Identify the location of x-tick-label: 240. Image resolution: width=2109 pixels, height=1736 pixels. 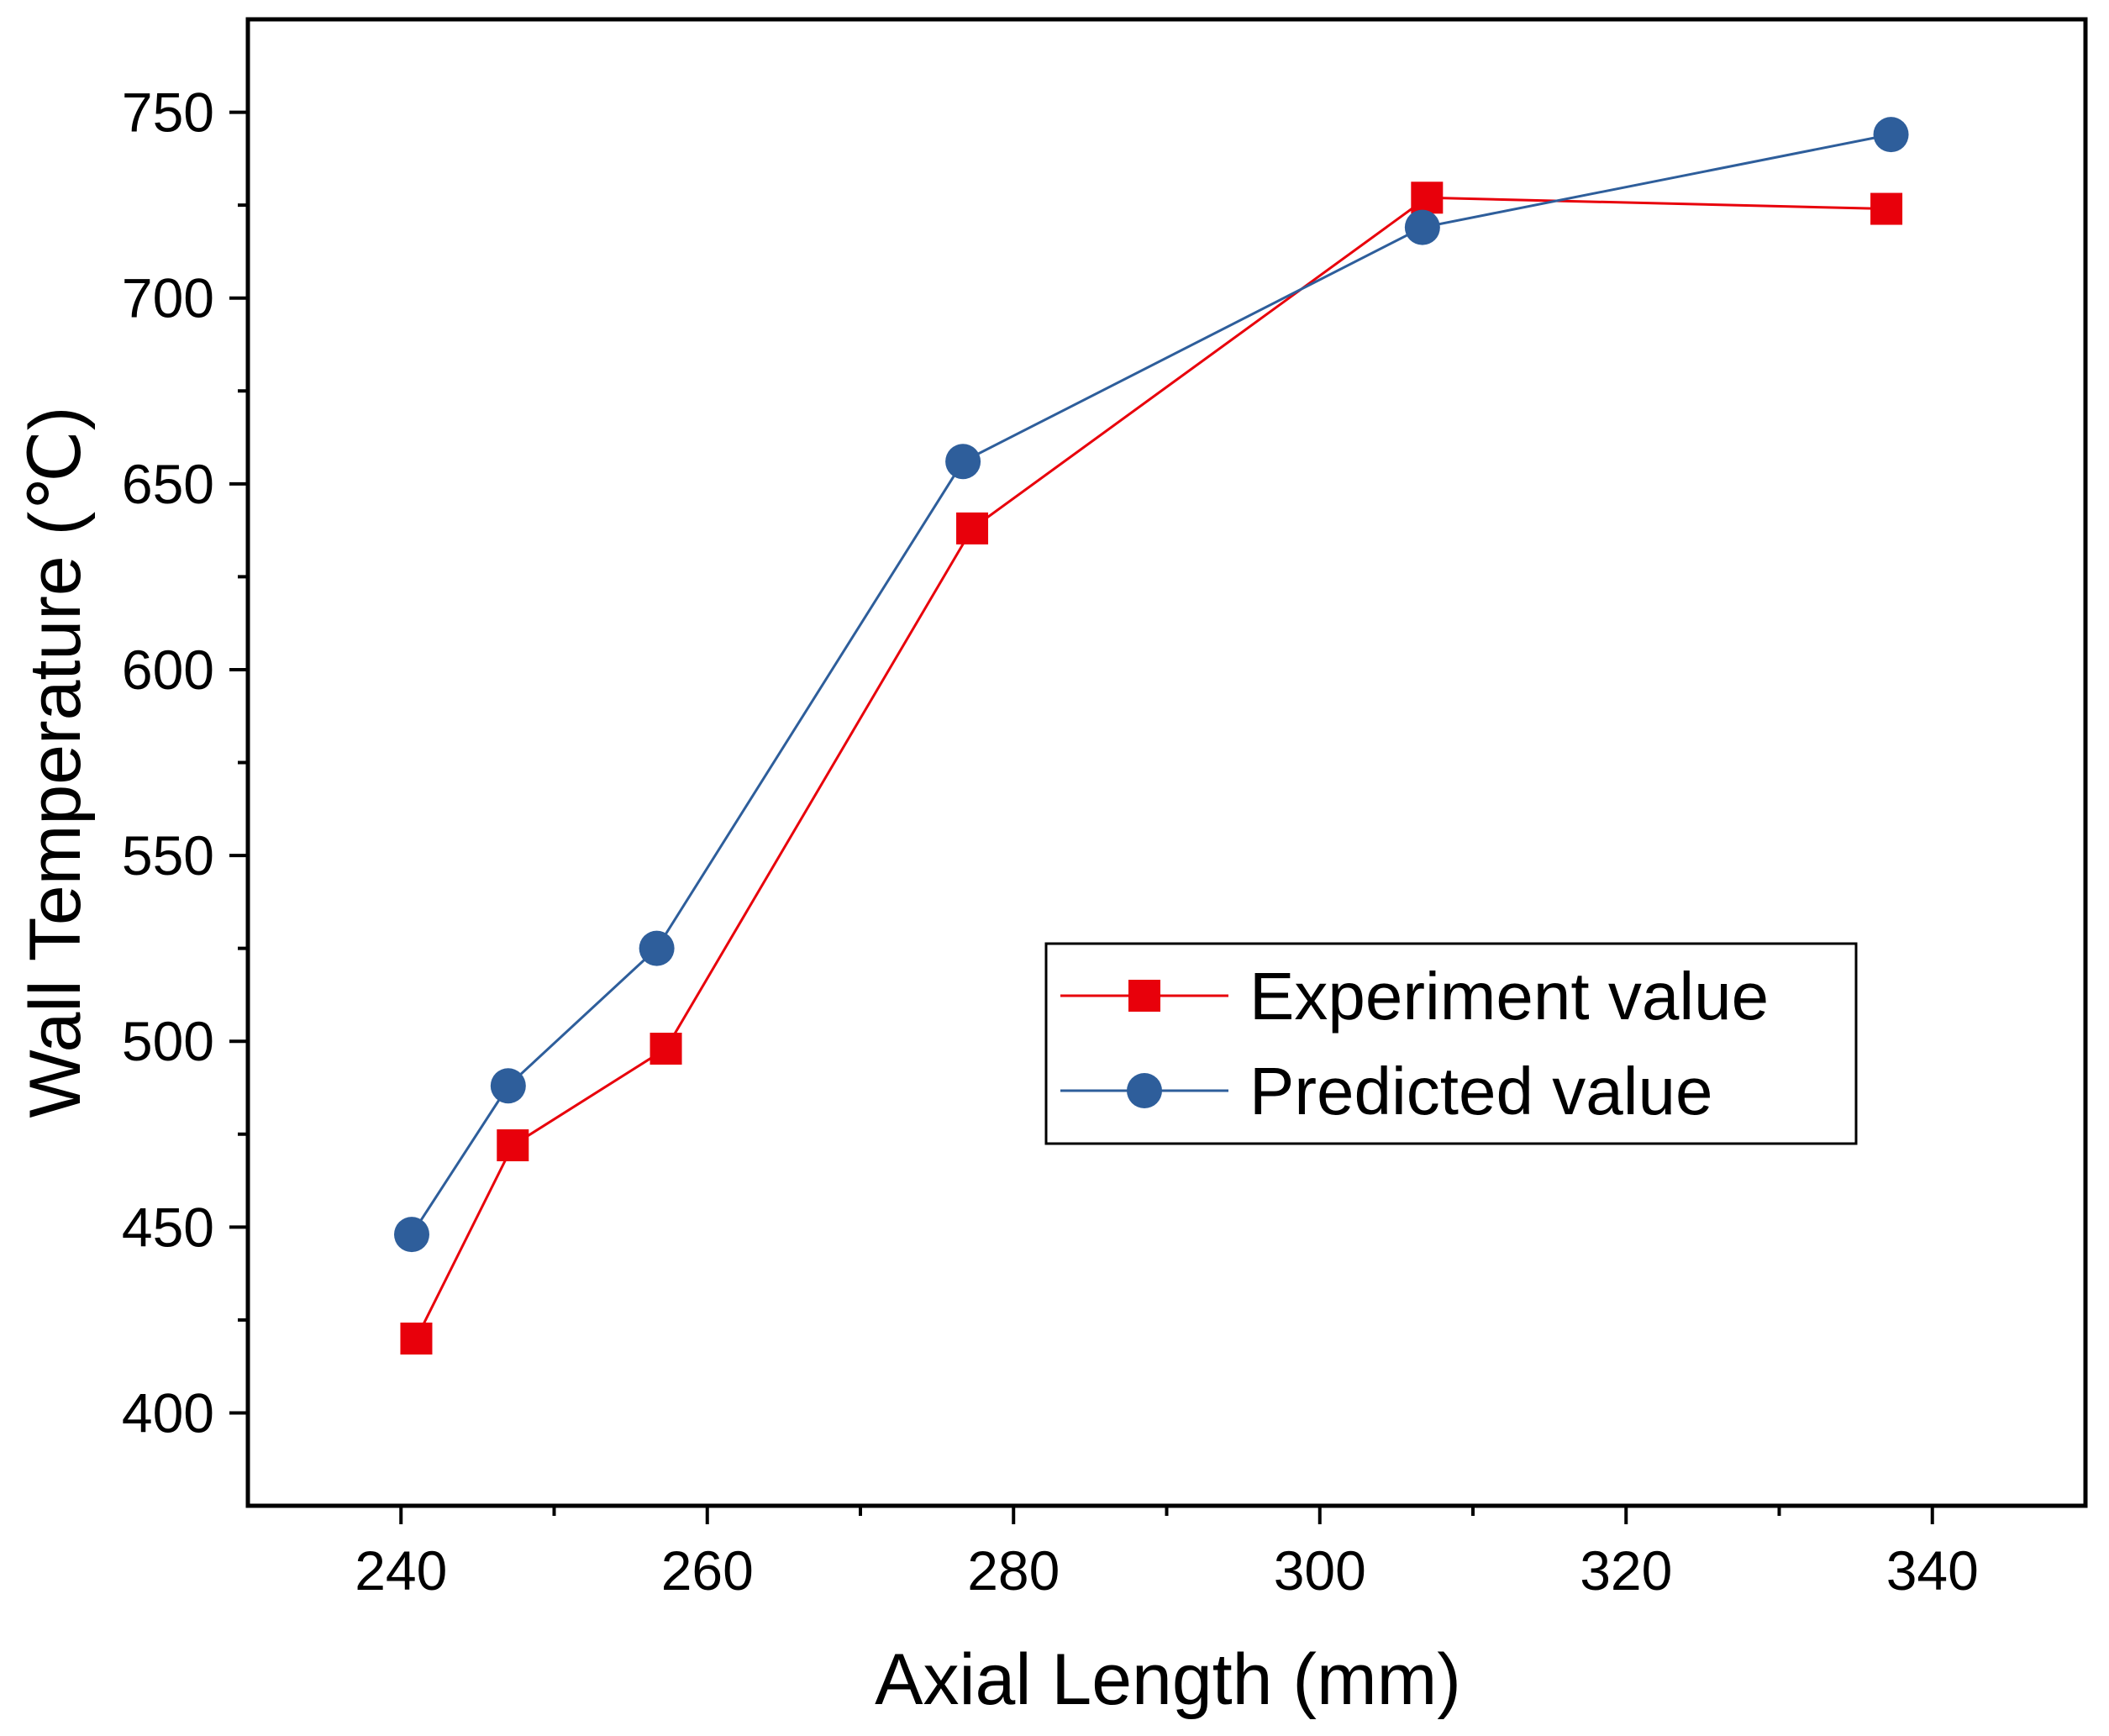
(401, 1570).